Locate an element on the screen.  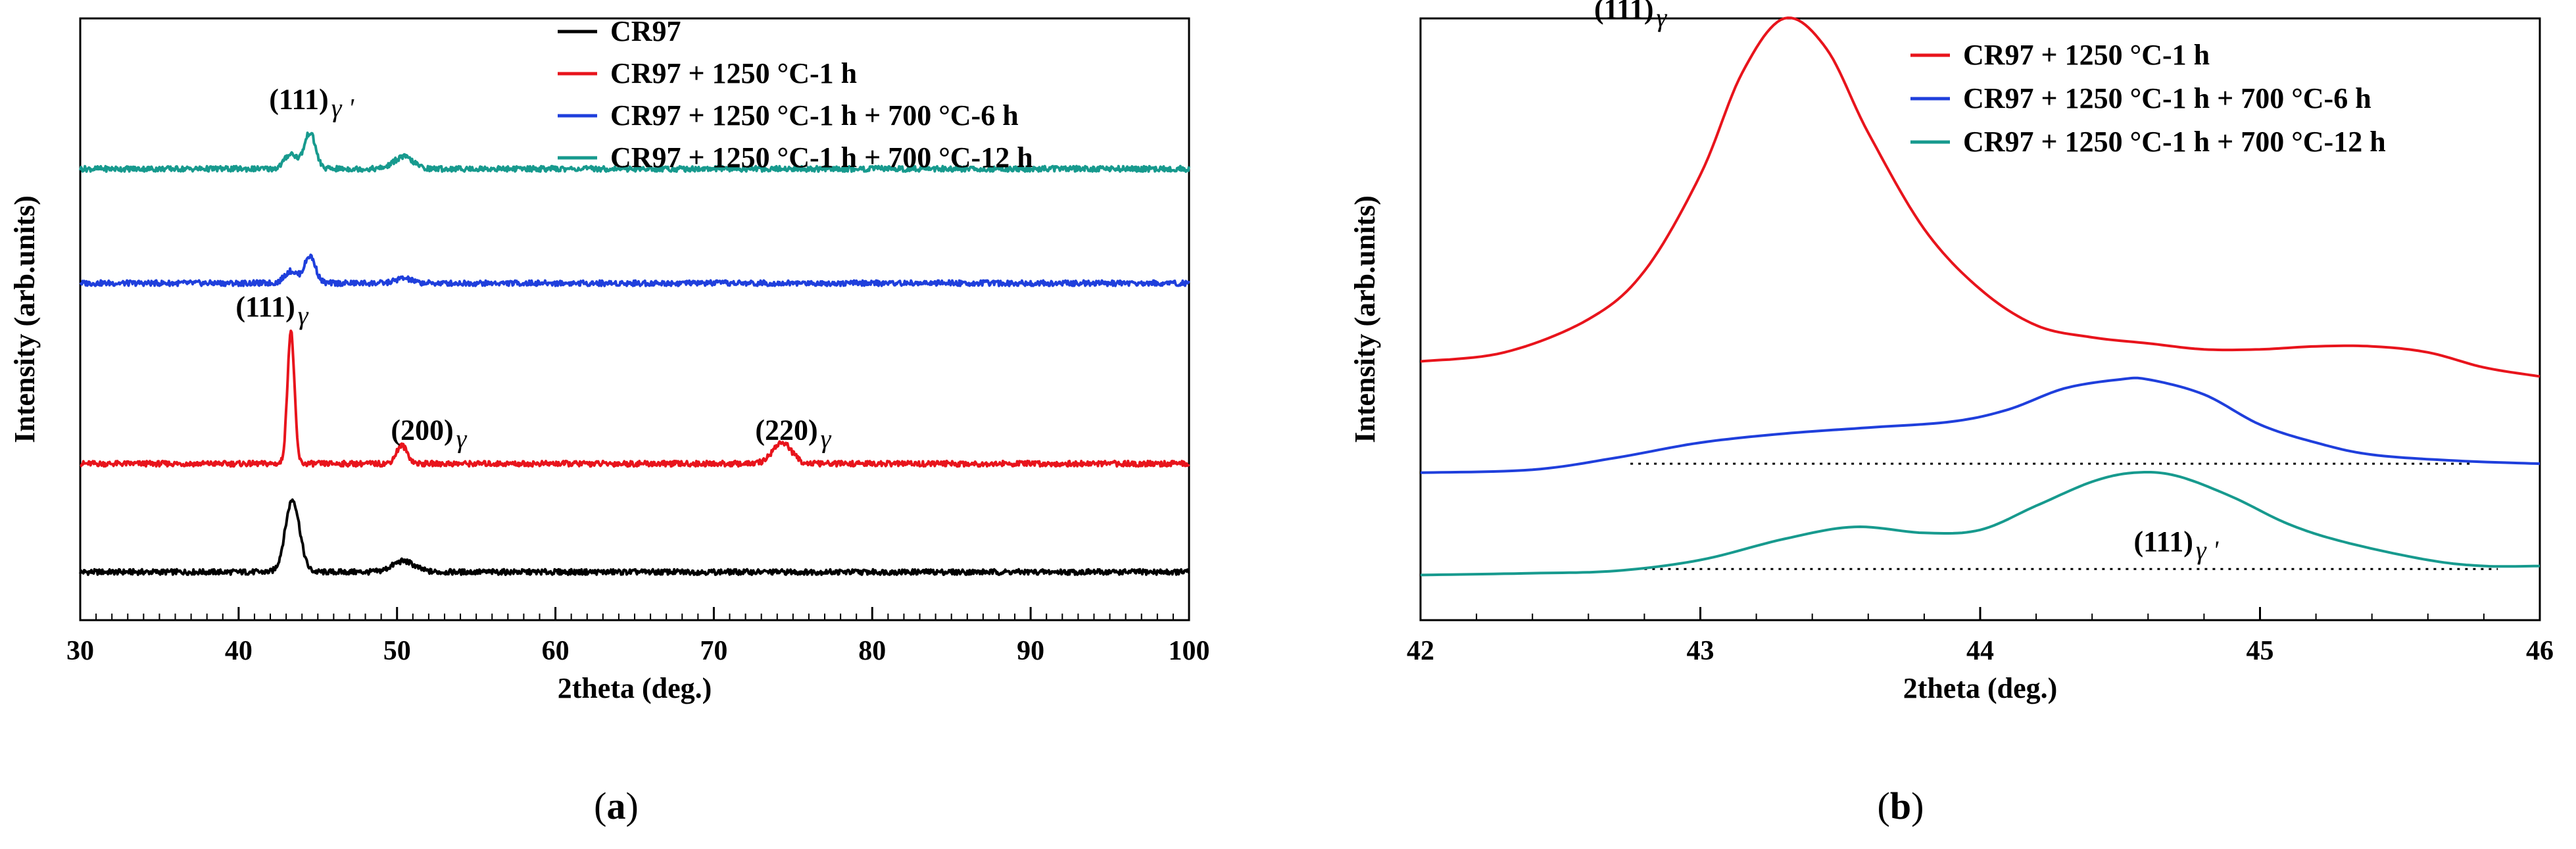
legend-entry: CR97 is located at coordinates (646, 31).